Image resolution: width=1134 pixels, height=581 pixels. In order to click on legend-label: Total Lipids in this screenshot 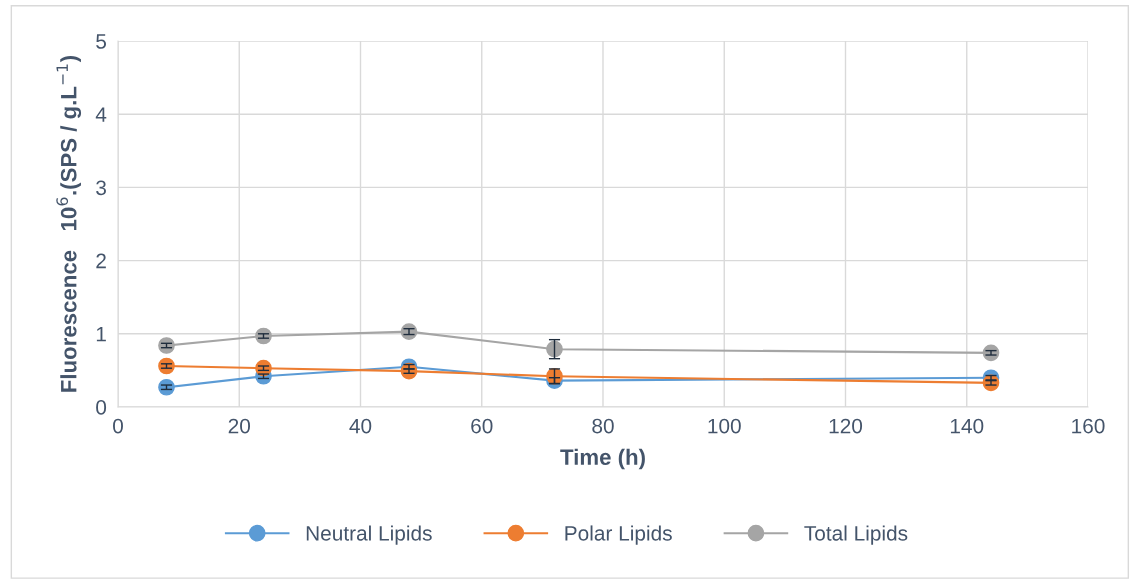, I will do `click(856, 535)`.